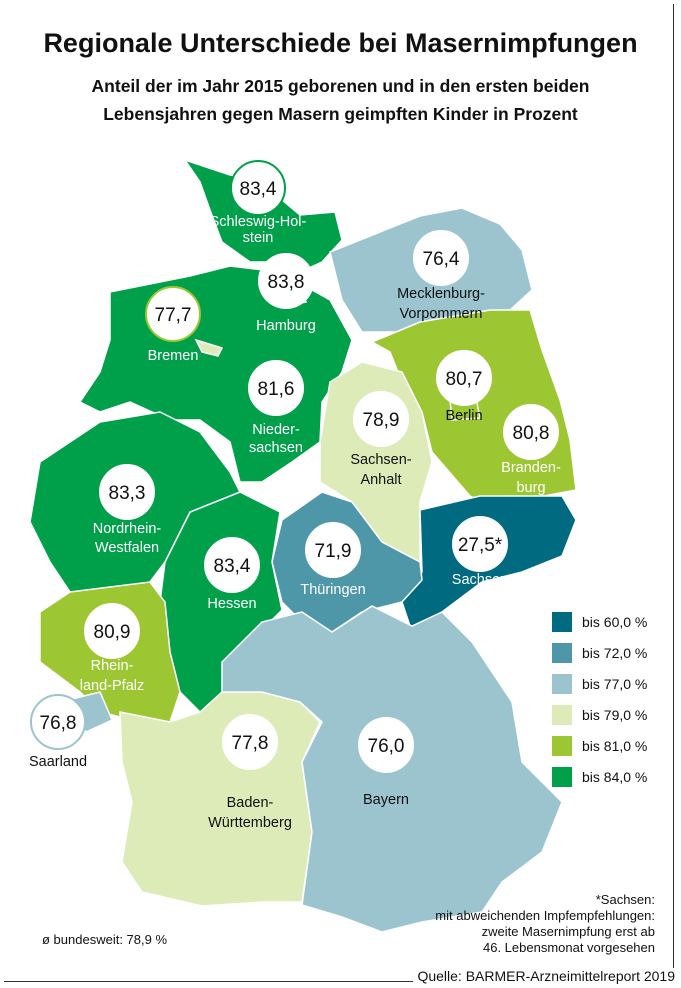  What do you see at coordinates (250, 823) in the screenshot?
I see `state-label: Württemberg` at bounding box center [250, 823].